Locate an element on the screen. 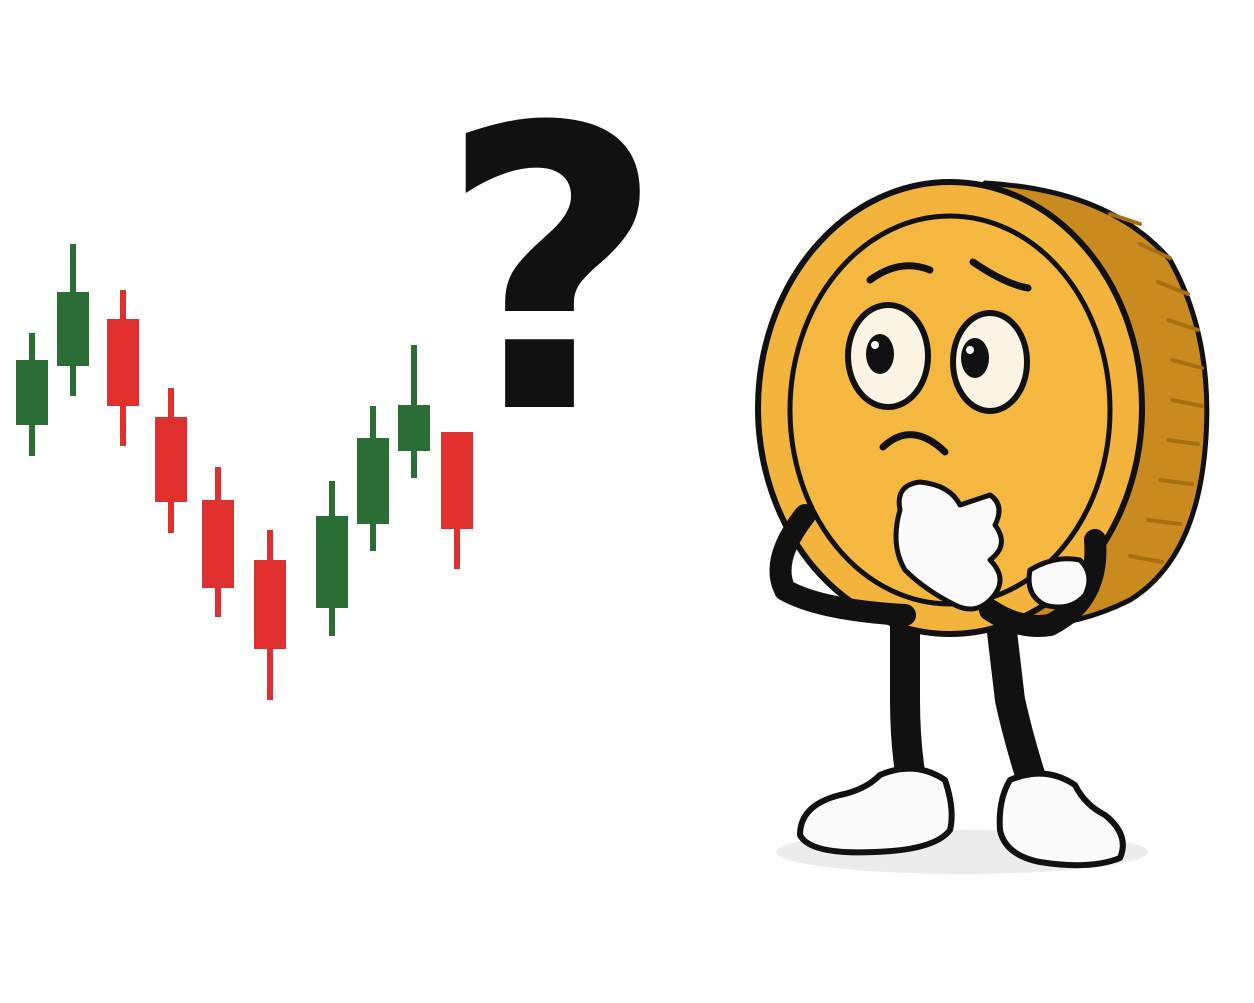 The height and width of the screenshot is (1003, 1254). worried-mouth is located at coordinates (914, 443).